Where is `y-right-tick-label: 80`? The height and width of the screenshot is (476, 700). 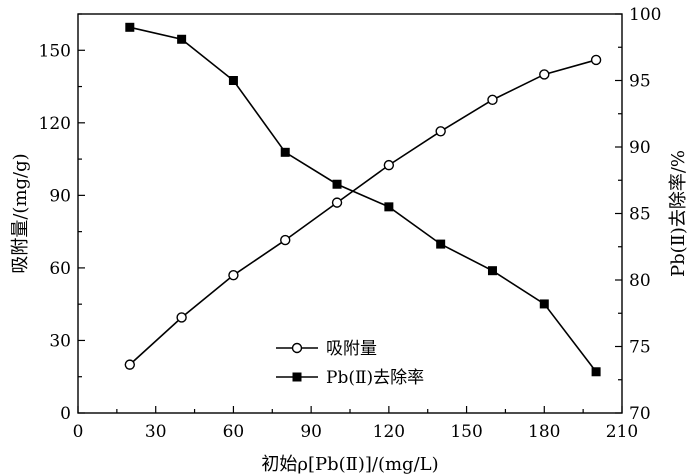
y-right-tick-label: 80 is located at coordinates (640, 281).